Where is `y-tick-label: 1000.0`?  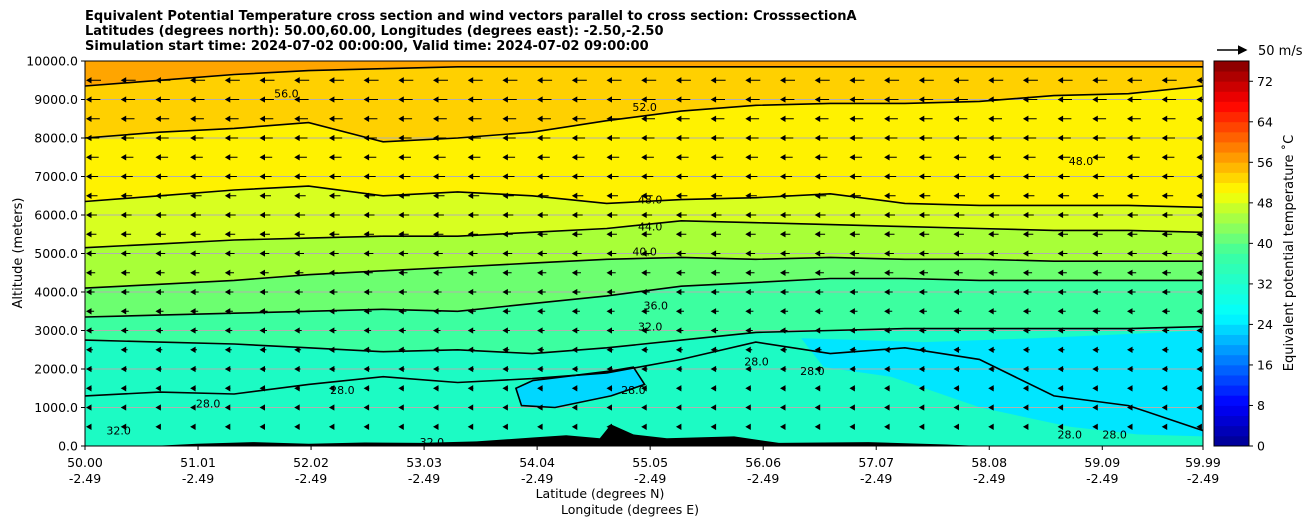 y-tick-label: 1000.0 is located at coordinates (56, 407).